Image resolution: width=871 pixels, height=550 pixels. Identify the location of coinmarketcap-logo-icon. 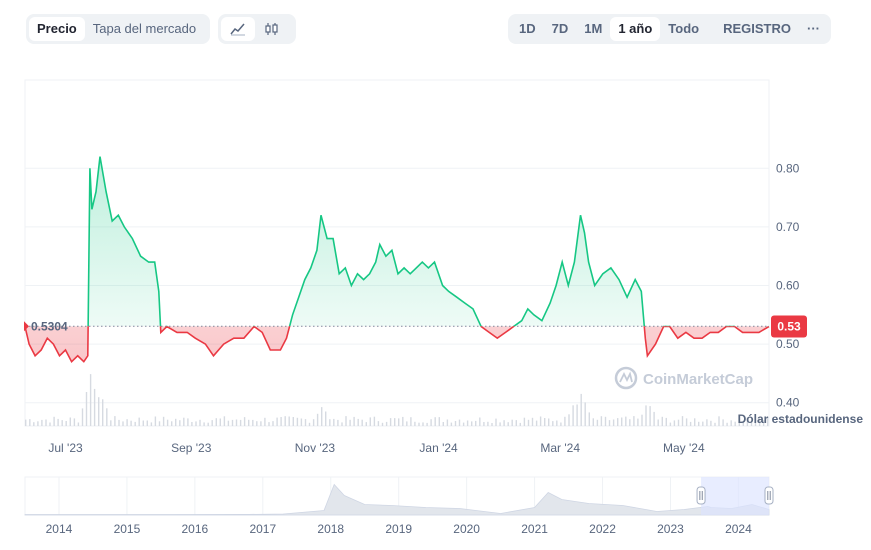
(626, 378).